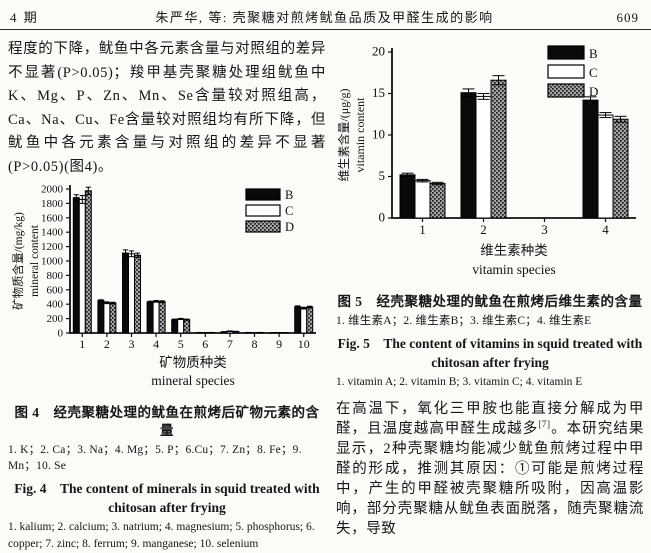 Image resolution: width=651 pixels, height=553 pixels. What do you see at coordinates (55, 290) in the screenshot?
I see `svg-text: 600` at bounding box center [55, 290].